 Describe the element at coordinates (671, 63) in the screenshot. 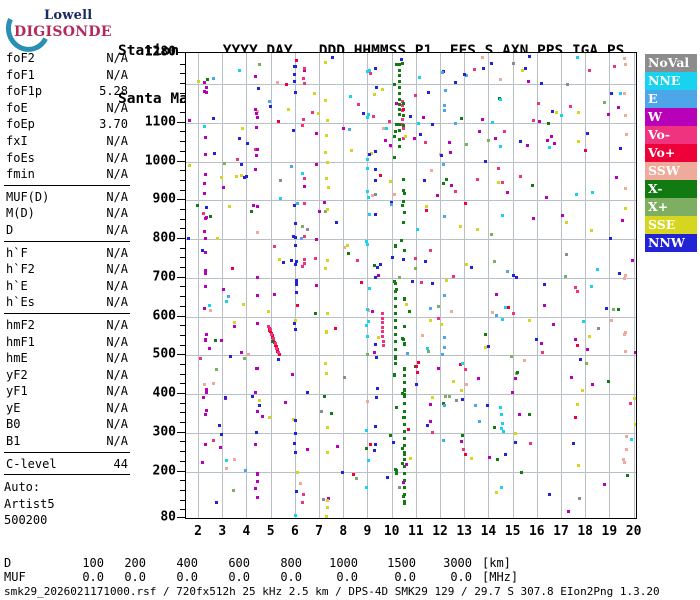

I see `legend-item-noval: NoVal` at that location.